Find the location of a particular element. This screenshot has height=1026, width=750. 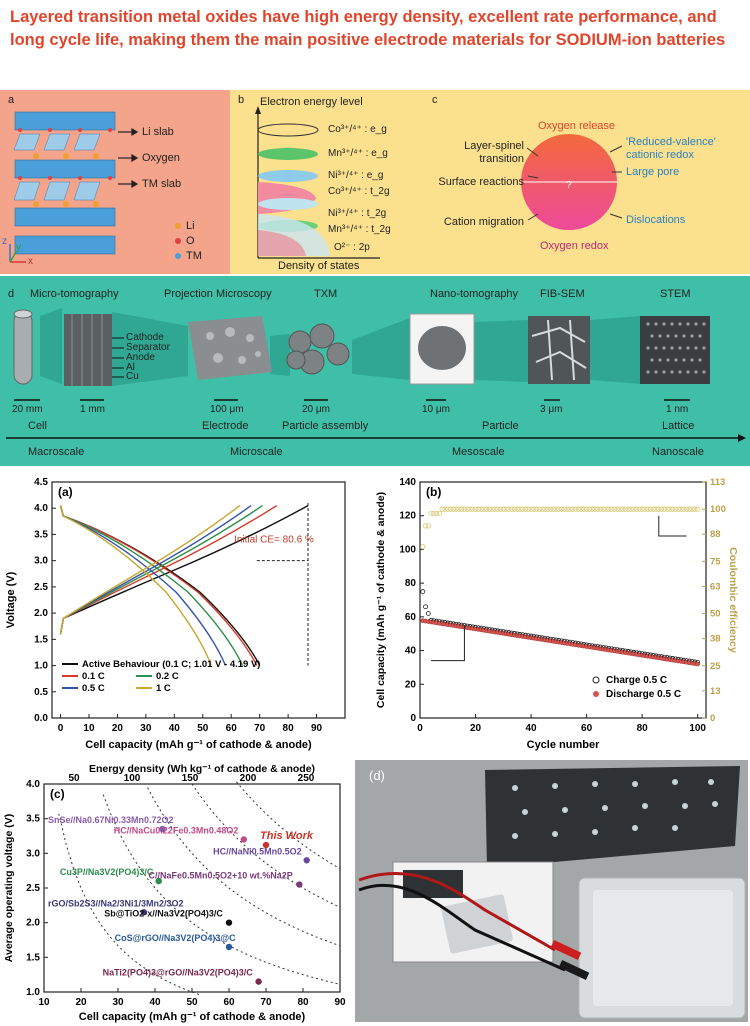

axis-z: z is located at coordinates (4, 241).